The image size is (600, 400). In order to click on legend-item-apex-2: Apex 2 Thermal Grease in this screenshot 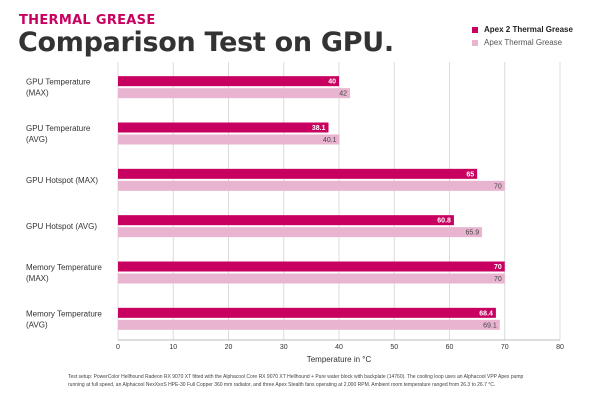, I will do `click(522, 29)`.